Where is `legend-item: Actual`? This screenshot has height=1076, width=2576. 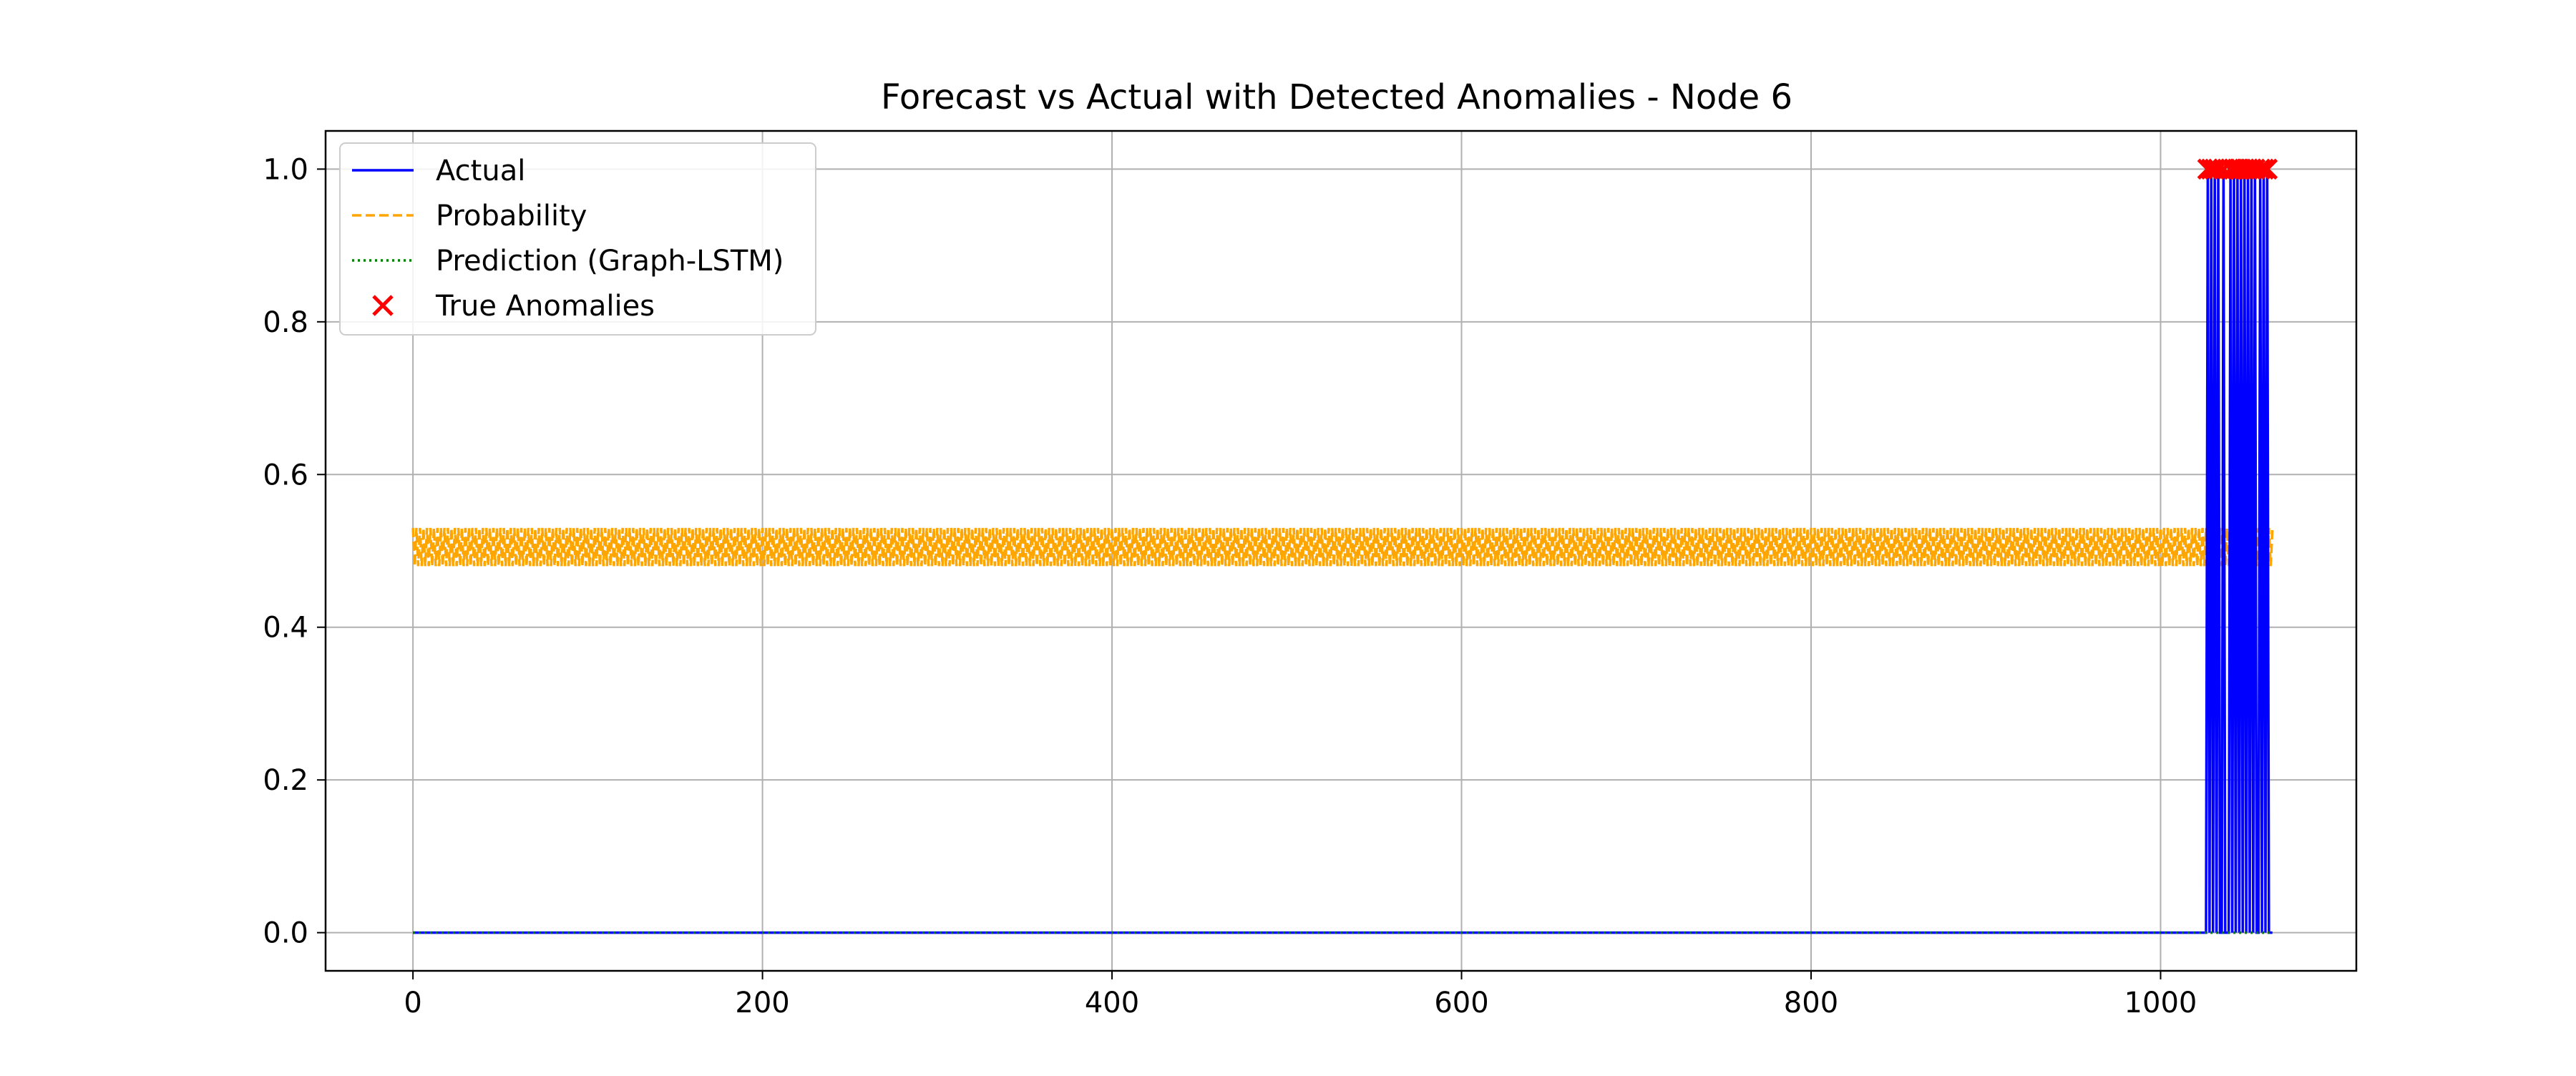
legend-item: Actual is located at coordinates (438, 171).